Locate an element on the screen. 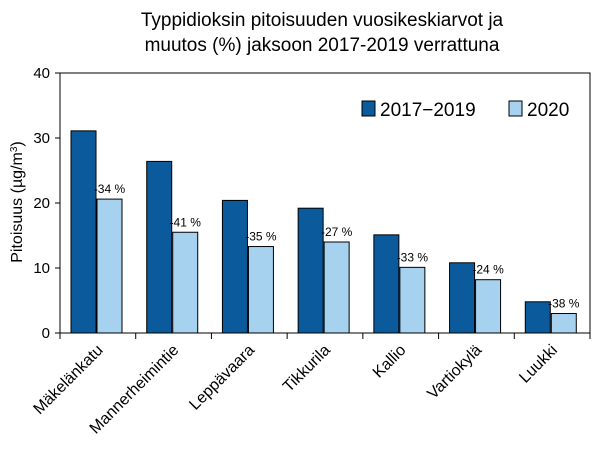 Image resolution: width=609 pixels, height=459 pixels. change-percent-label: -41 % is located at coordinates (186, 222).